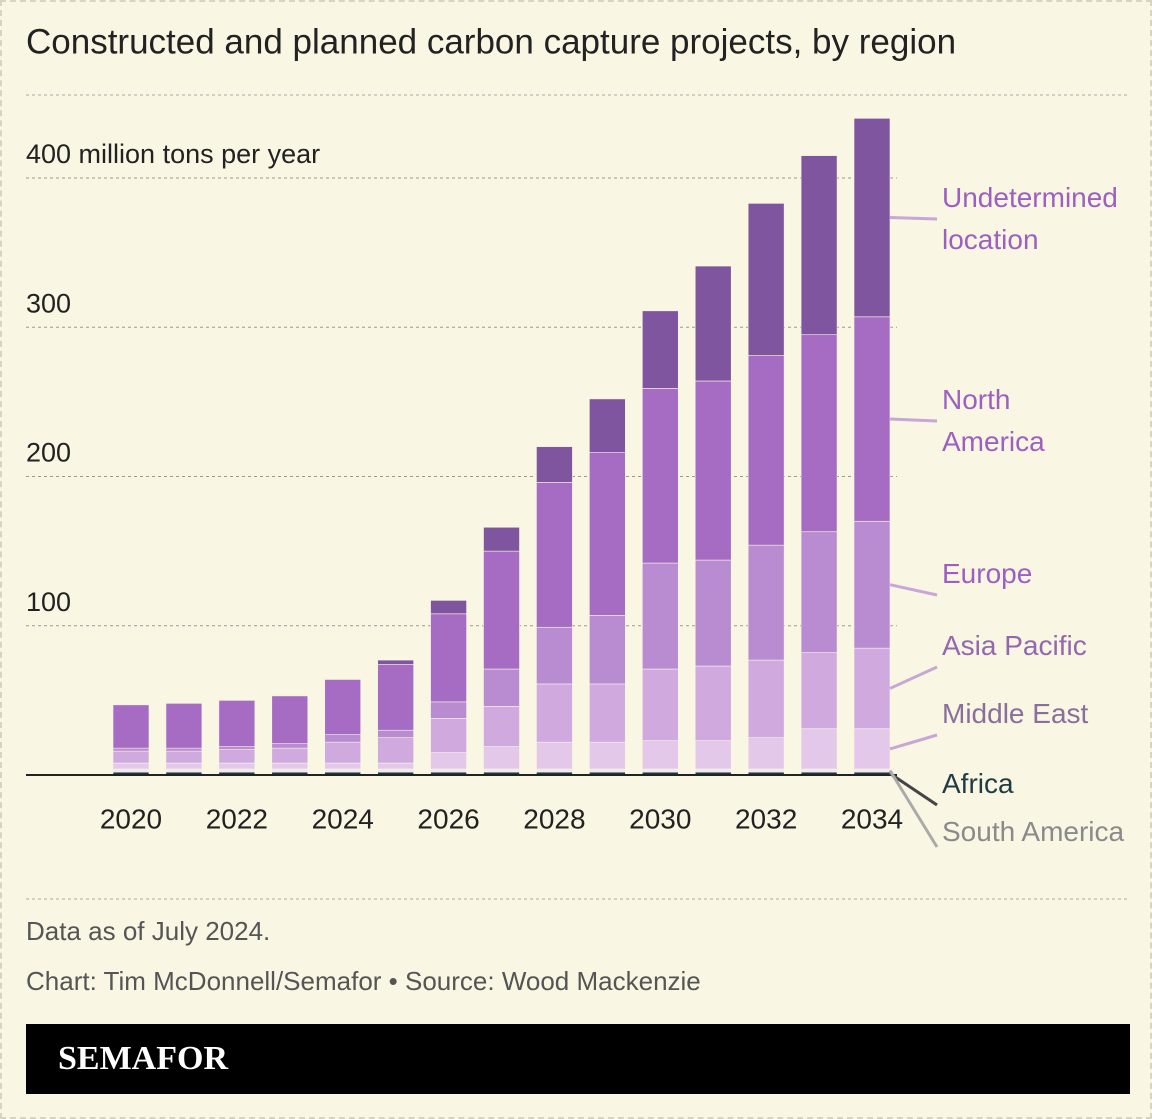 The height and width of the screenshot is (1119, 1152). Describe the element at coordinates (578, 1059) in the screenshot. I see `brand-bar: SEMAFOR` at that location.